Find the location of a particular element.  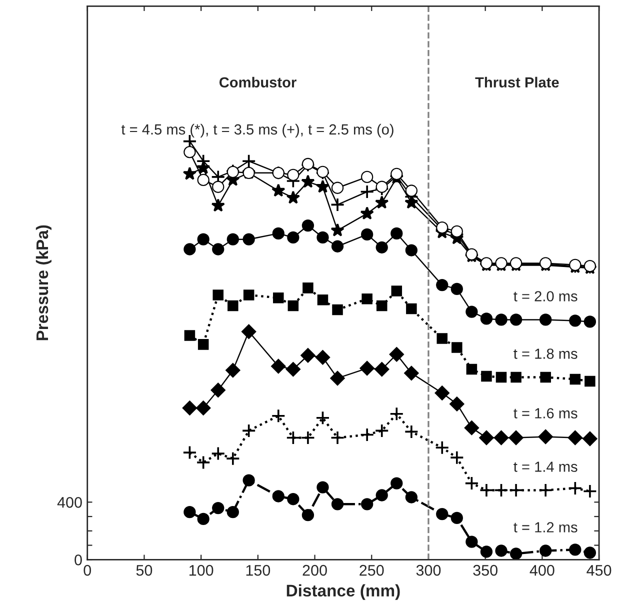

annotation: t = 4.5 ms (*), t = 3.5 ms (+), t = 2.5 ms (o) is located at coordinates (257, 131).